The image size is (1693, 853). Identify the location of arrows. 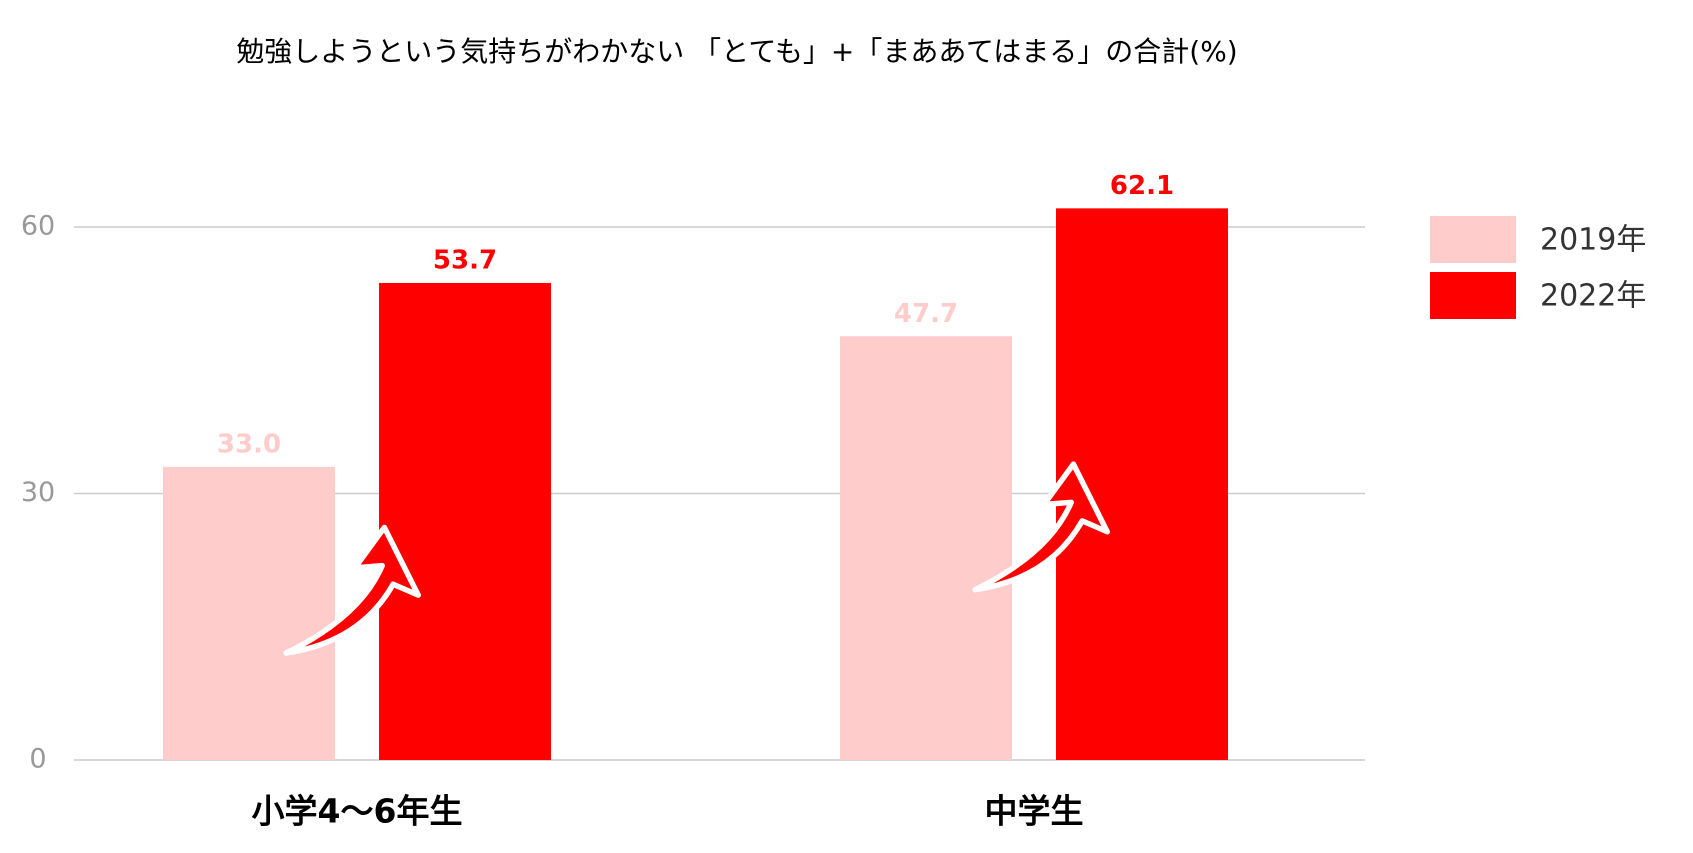
(697, 558).